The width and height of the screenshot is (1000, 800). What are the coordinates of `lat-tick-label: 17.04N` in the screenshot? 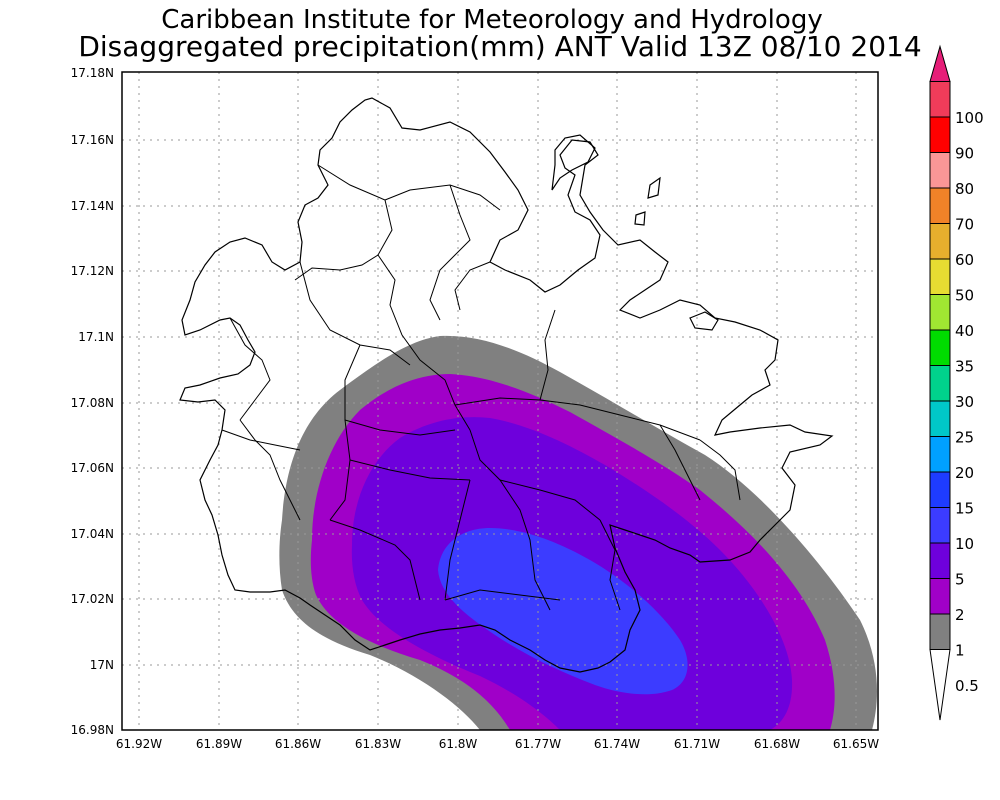 It's located at (92, 534).